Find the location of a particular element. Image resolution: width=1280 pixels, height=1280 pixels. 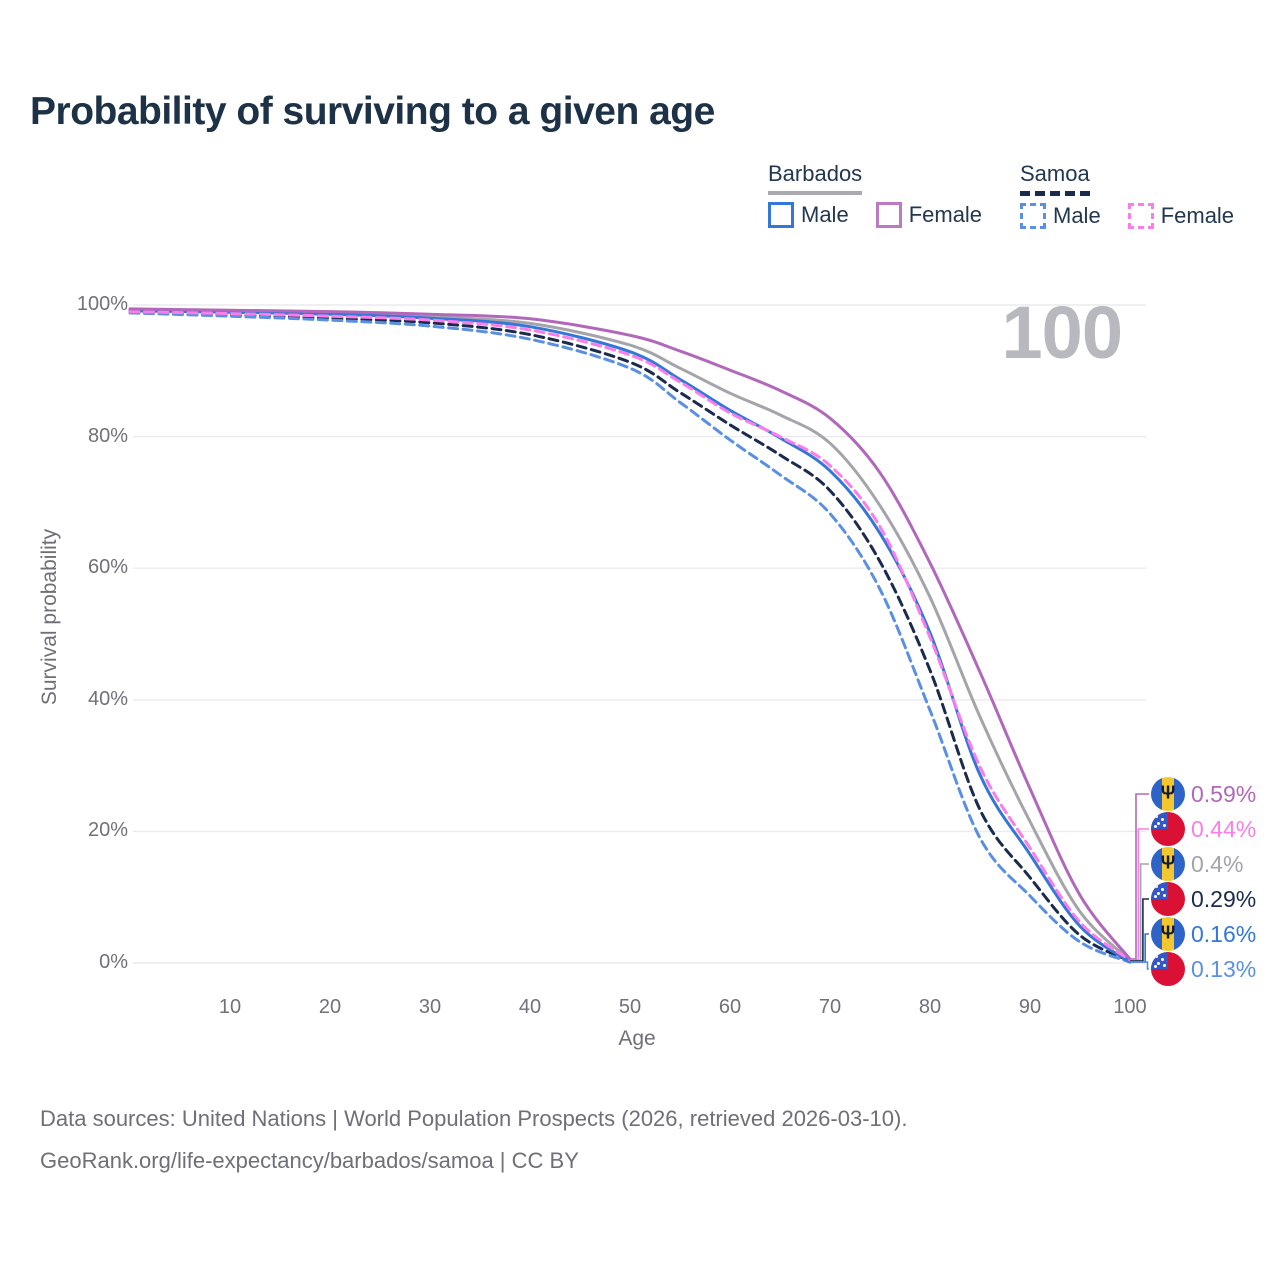

age-counter-watermark: 100 is located at coordinates (1062, 332).